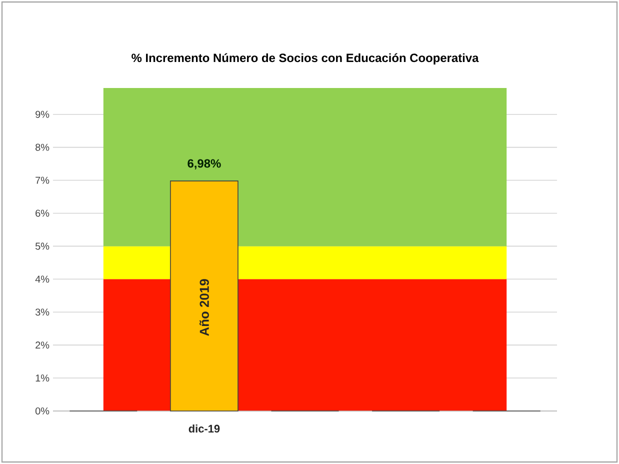 Image resolution: width=619 pixels, height=464 pixels. What do you see at coordinates (43, 114) in the screenshot?
I see `y-tick-label: 9%` at bounding box center [43, 114].